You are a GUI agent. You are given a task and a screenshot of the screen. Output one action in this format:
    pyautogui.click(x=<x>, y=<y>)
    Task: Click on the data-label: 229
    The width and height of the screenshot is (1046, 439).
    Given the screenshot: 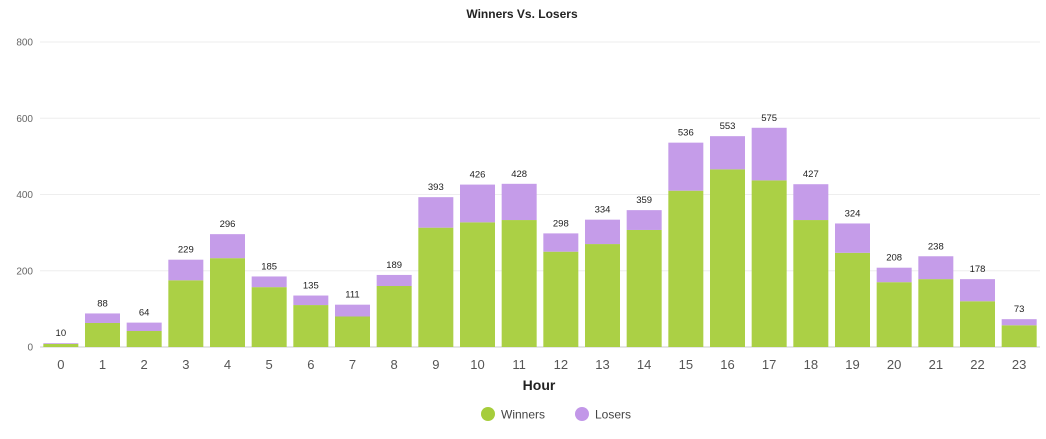 What is the action you would take?
    pyautogui.click(x=186, y=250)
    